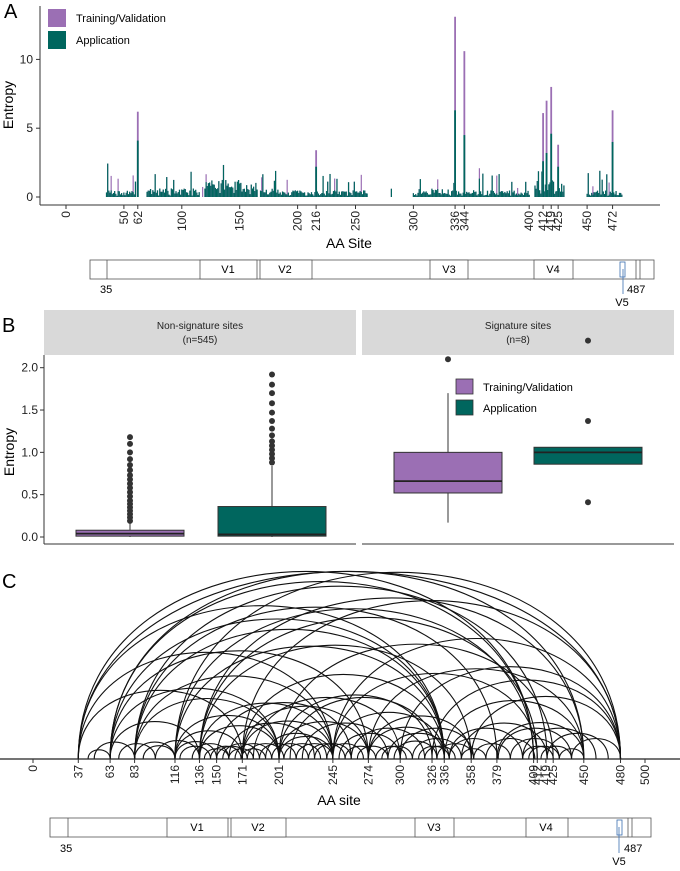 This screenshot has width=680, height=871. I want to click on x-tick-label: 116, so click(175, 774).